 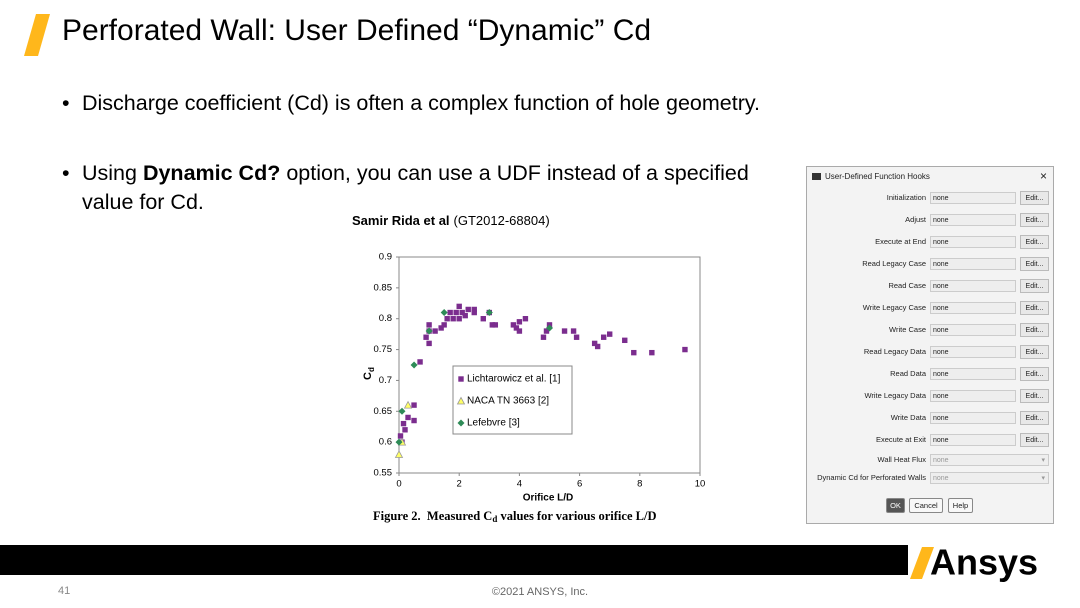 I want to click on x-tick-label: 6, so click(x=579, y=484).